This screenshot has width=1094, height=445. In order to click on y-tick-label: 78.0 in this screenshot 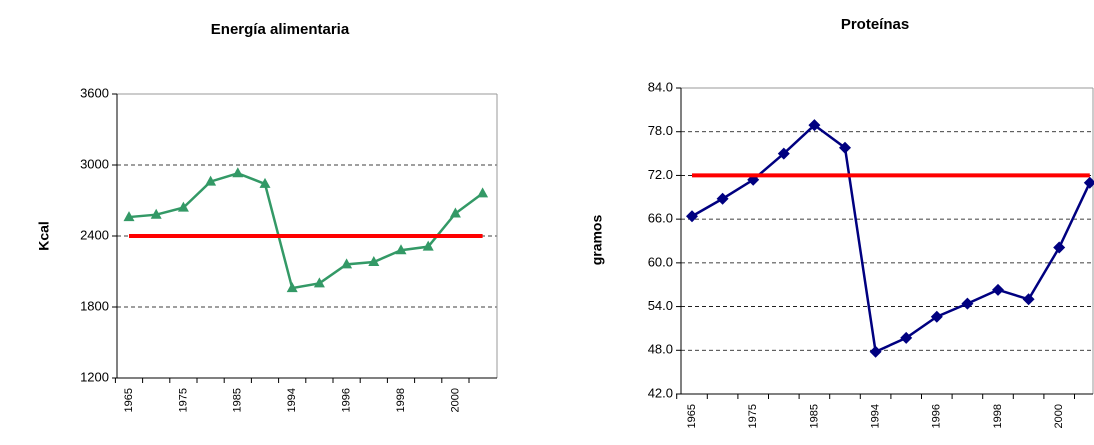, I will do `click(660, 130)`.